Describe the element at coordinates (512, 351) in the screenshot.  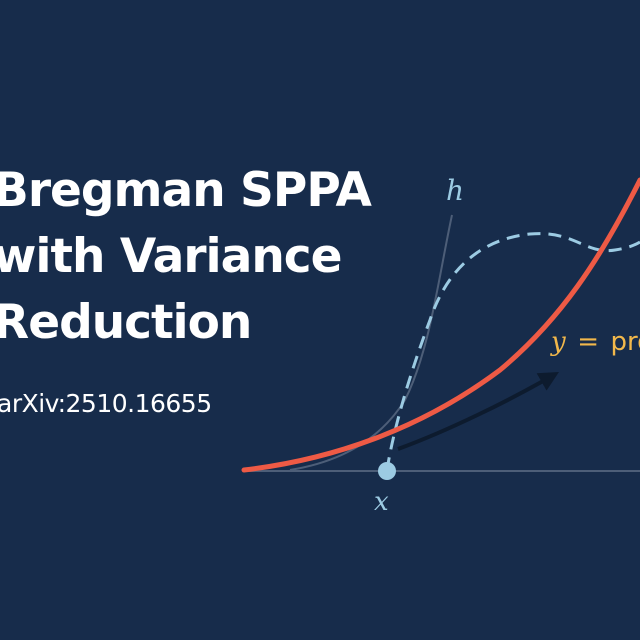
I see `dashed-curve` at that location.